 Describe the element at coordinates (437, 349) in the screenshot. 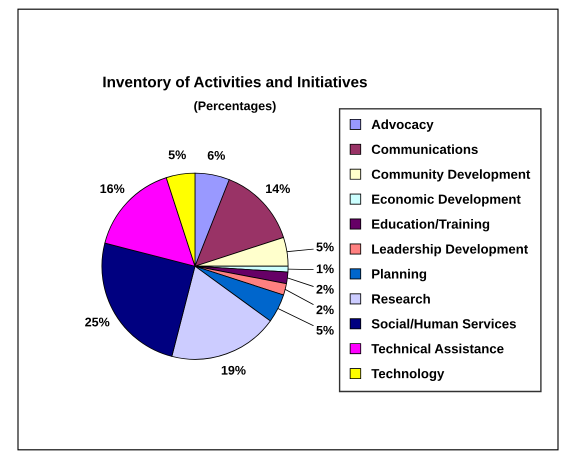

I see `legend-label: Technical Assistance` at that location.